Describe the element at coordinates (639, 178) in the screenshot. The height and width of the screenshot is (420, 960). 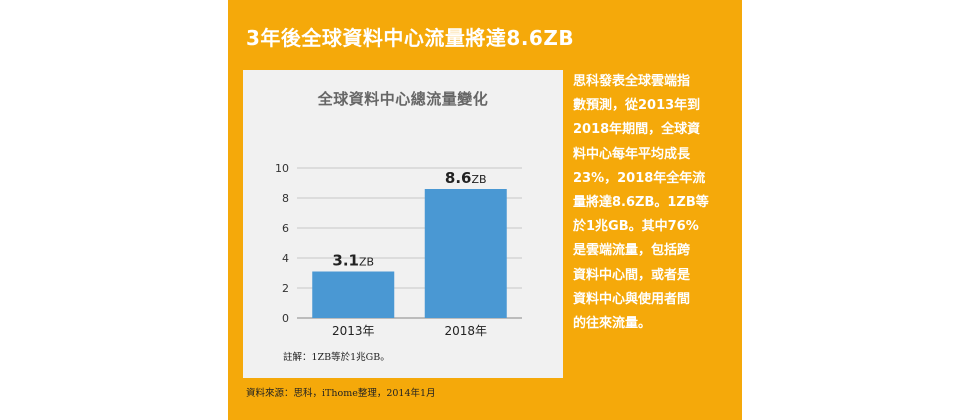
I see `article-text-line: 23%，2018年全年流` at that location.